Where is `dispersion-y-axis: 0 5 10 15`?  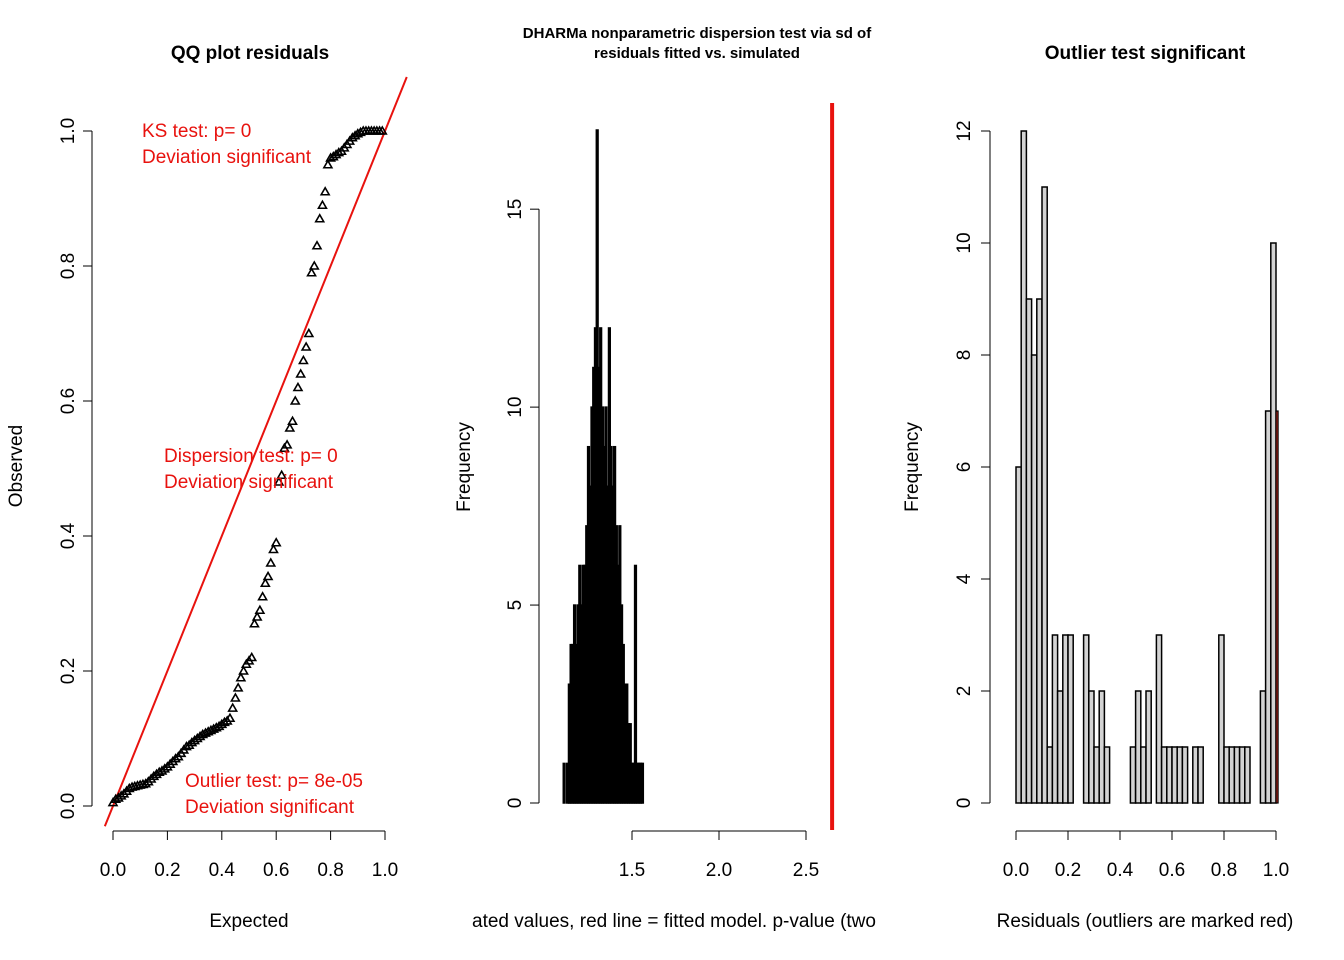
dispersion-y-axis: 0 5 10 15 is located at coordinates (522, 503).